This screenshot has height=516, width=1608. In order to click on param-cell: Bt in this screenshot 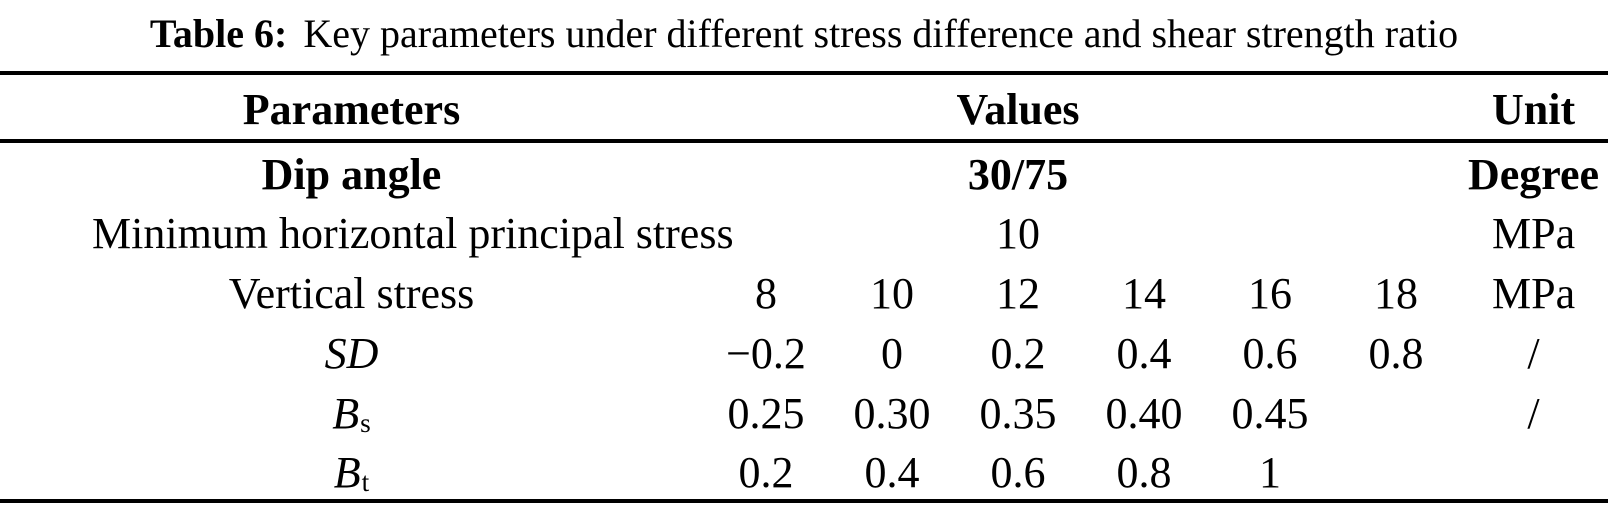, I will do `click(351, 471)`.